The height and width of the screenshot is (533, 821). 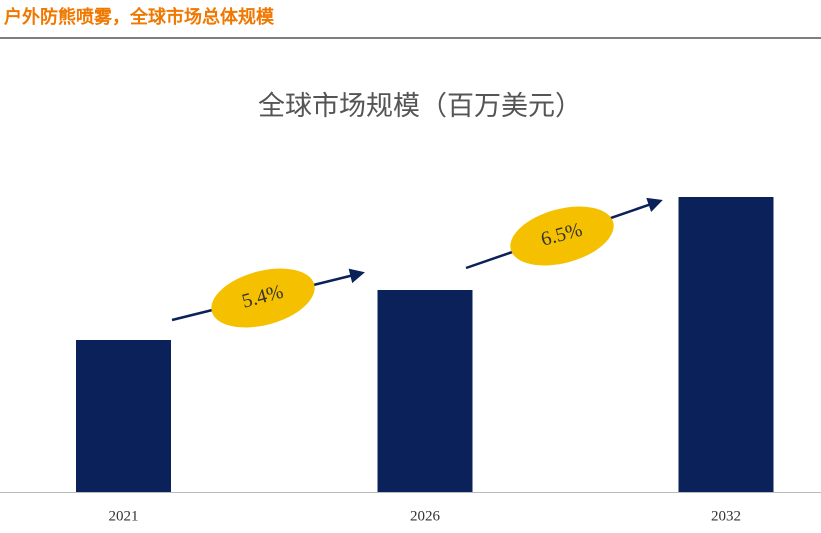 I want to click on x-tick-label: 2026, so click(x=425, y=516).